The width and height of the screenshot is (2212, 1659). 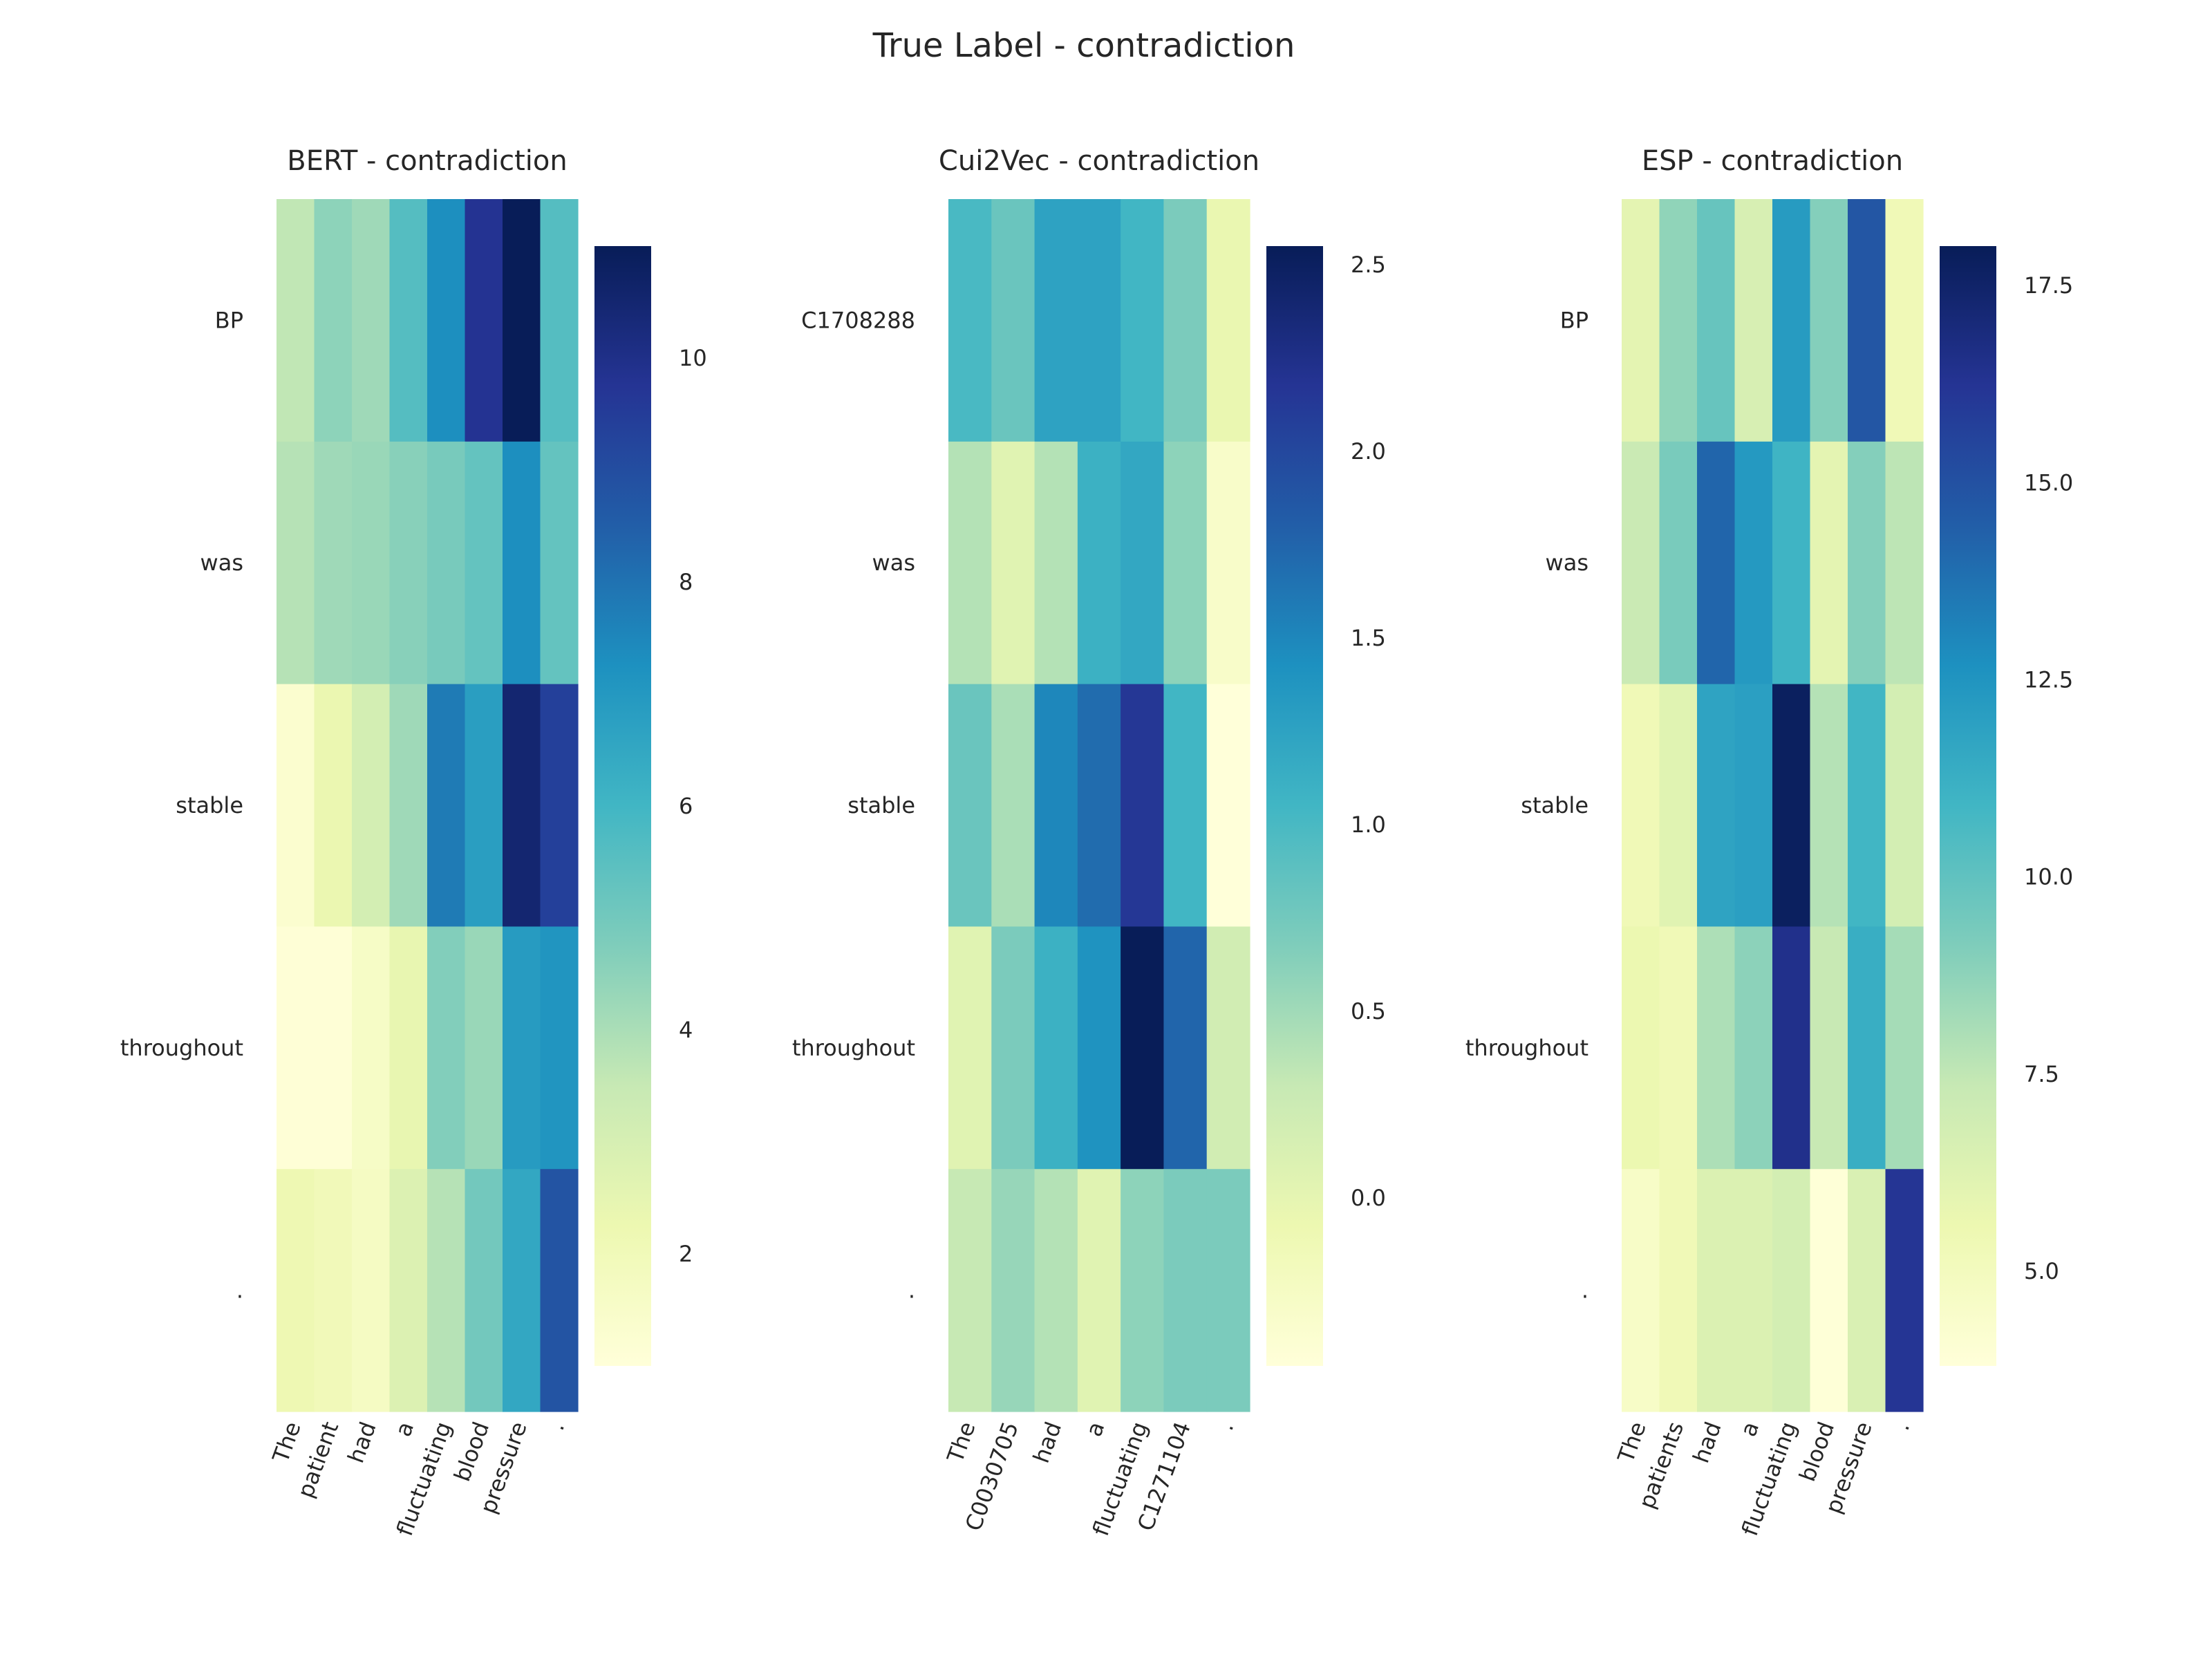 What do you see at coordinates (2048, 482) in the screenshot?
I see `colorbar-tick-label: 15.0` at bounding box center [2048, 482].